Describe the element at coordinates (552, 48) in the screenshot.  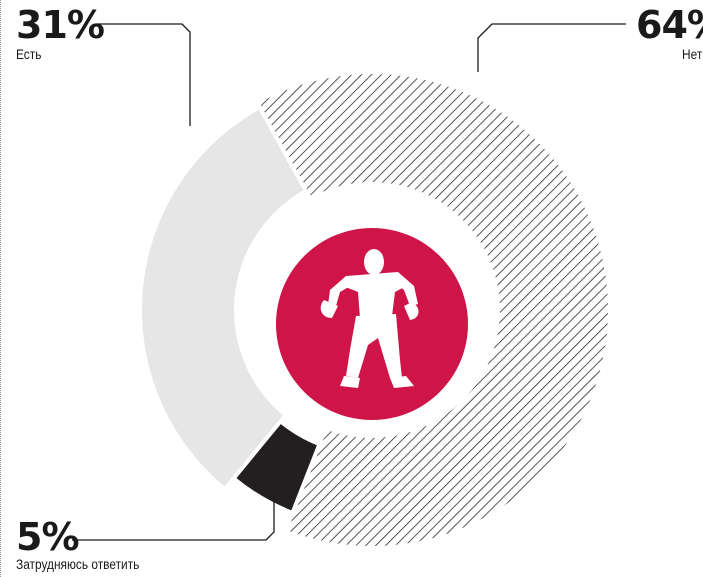
I see `leader-line-no` at that location.